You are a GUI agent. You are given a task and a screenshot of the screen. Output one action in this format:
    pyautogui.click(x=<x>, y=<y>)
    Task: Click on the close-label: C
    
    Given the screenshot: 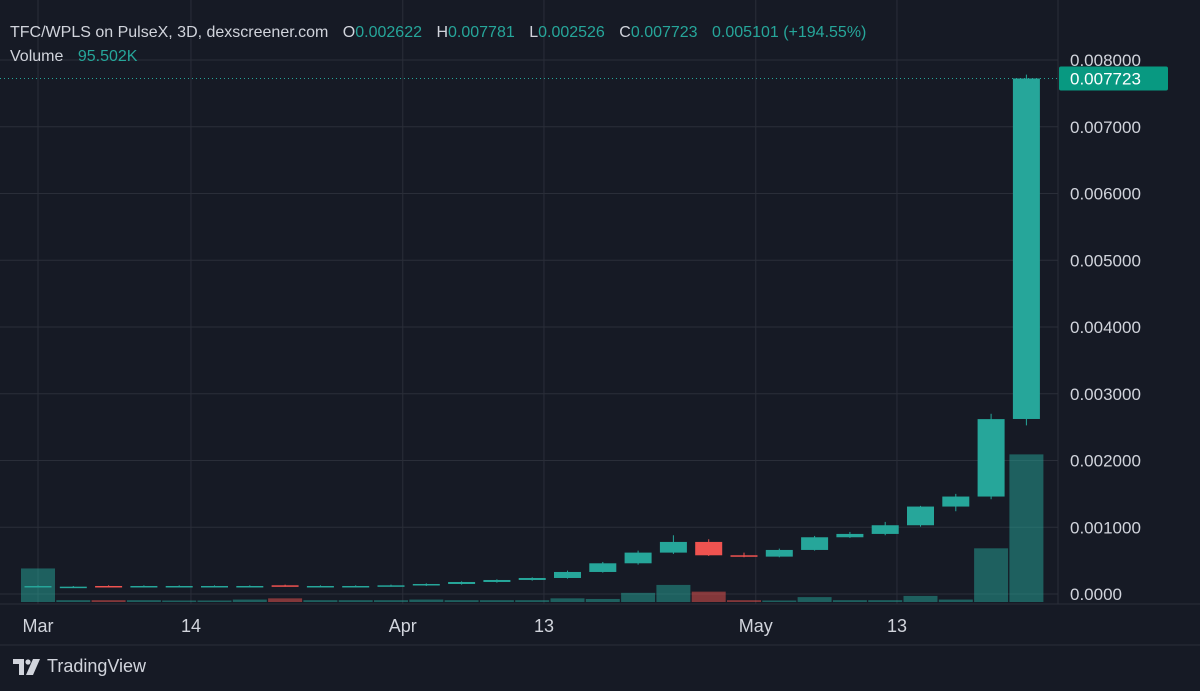 What is the action you would take?
    pyautogui.click(x=625, y=32)
    